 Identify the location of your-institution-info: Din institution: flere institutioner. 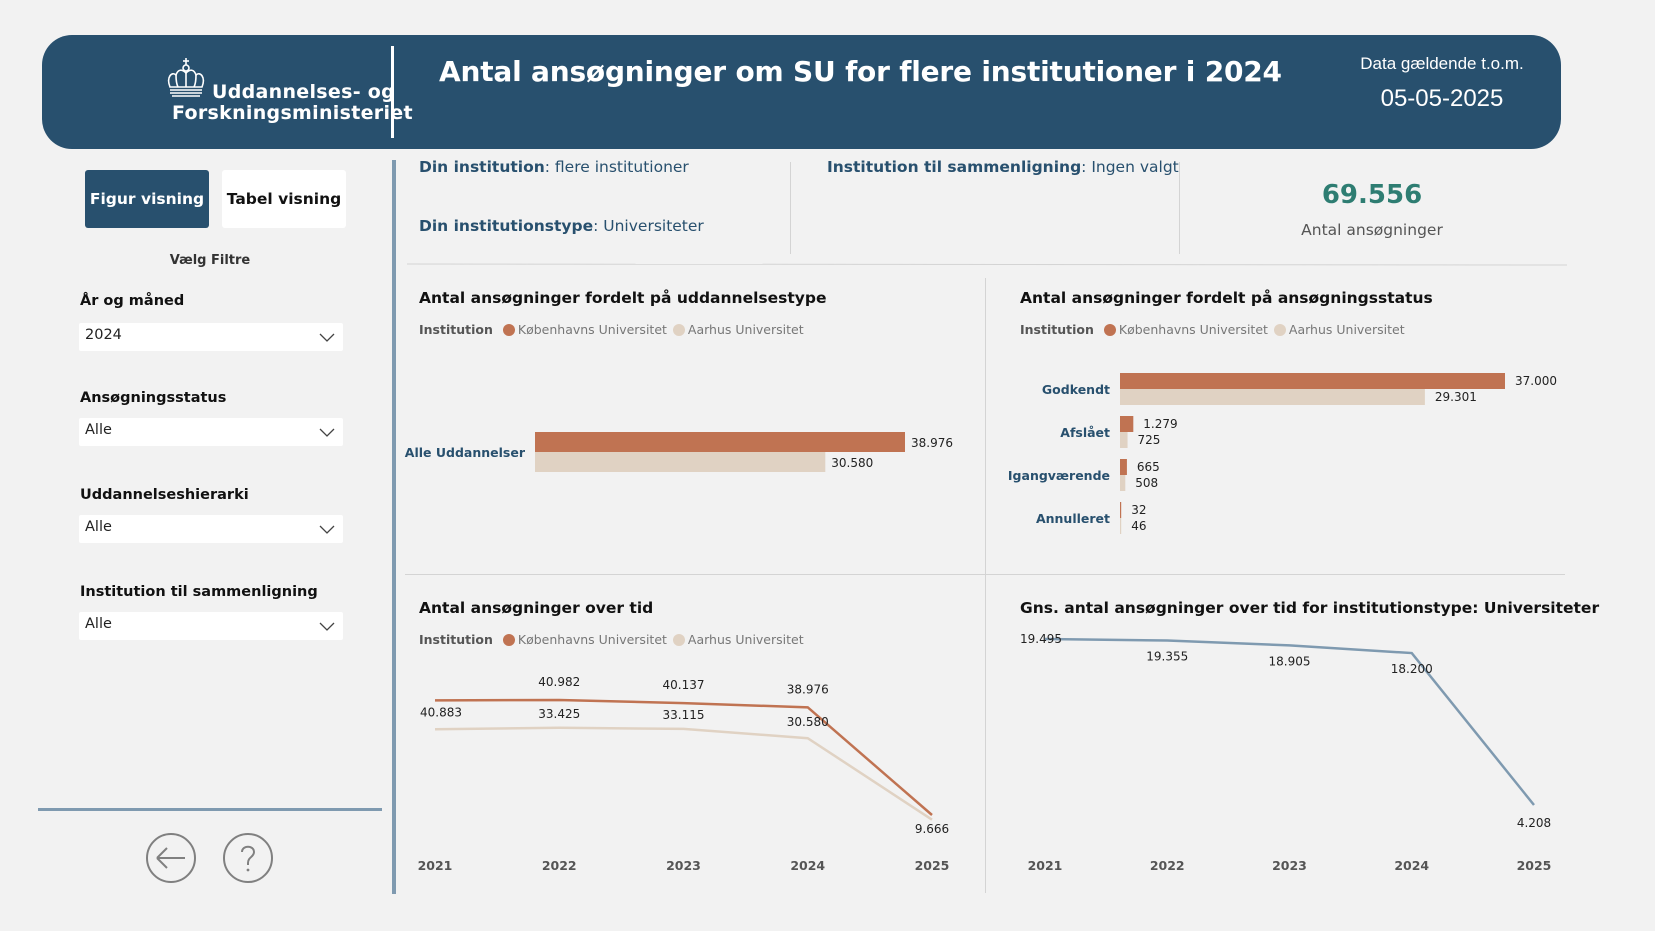
(554, 167).